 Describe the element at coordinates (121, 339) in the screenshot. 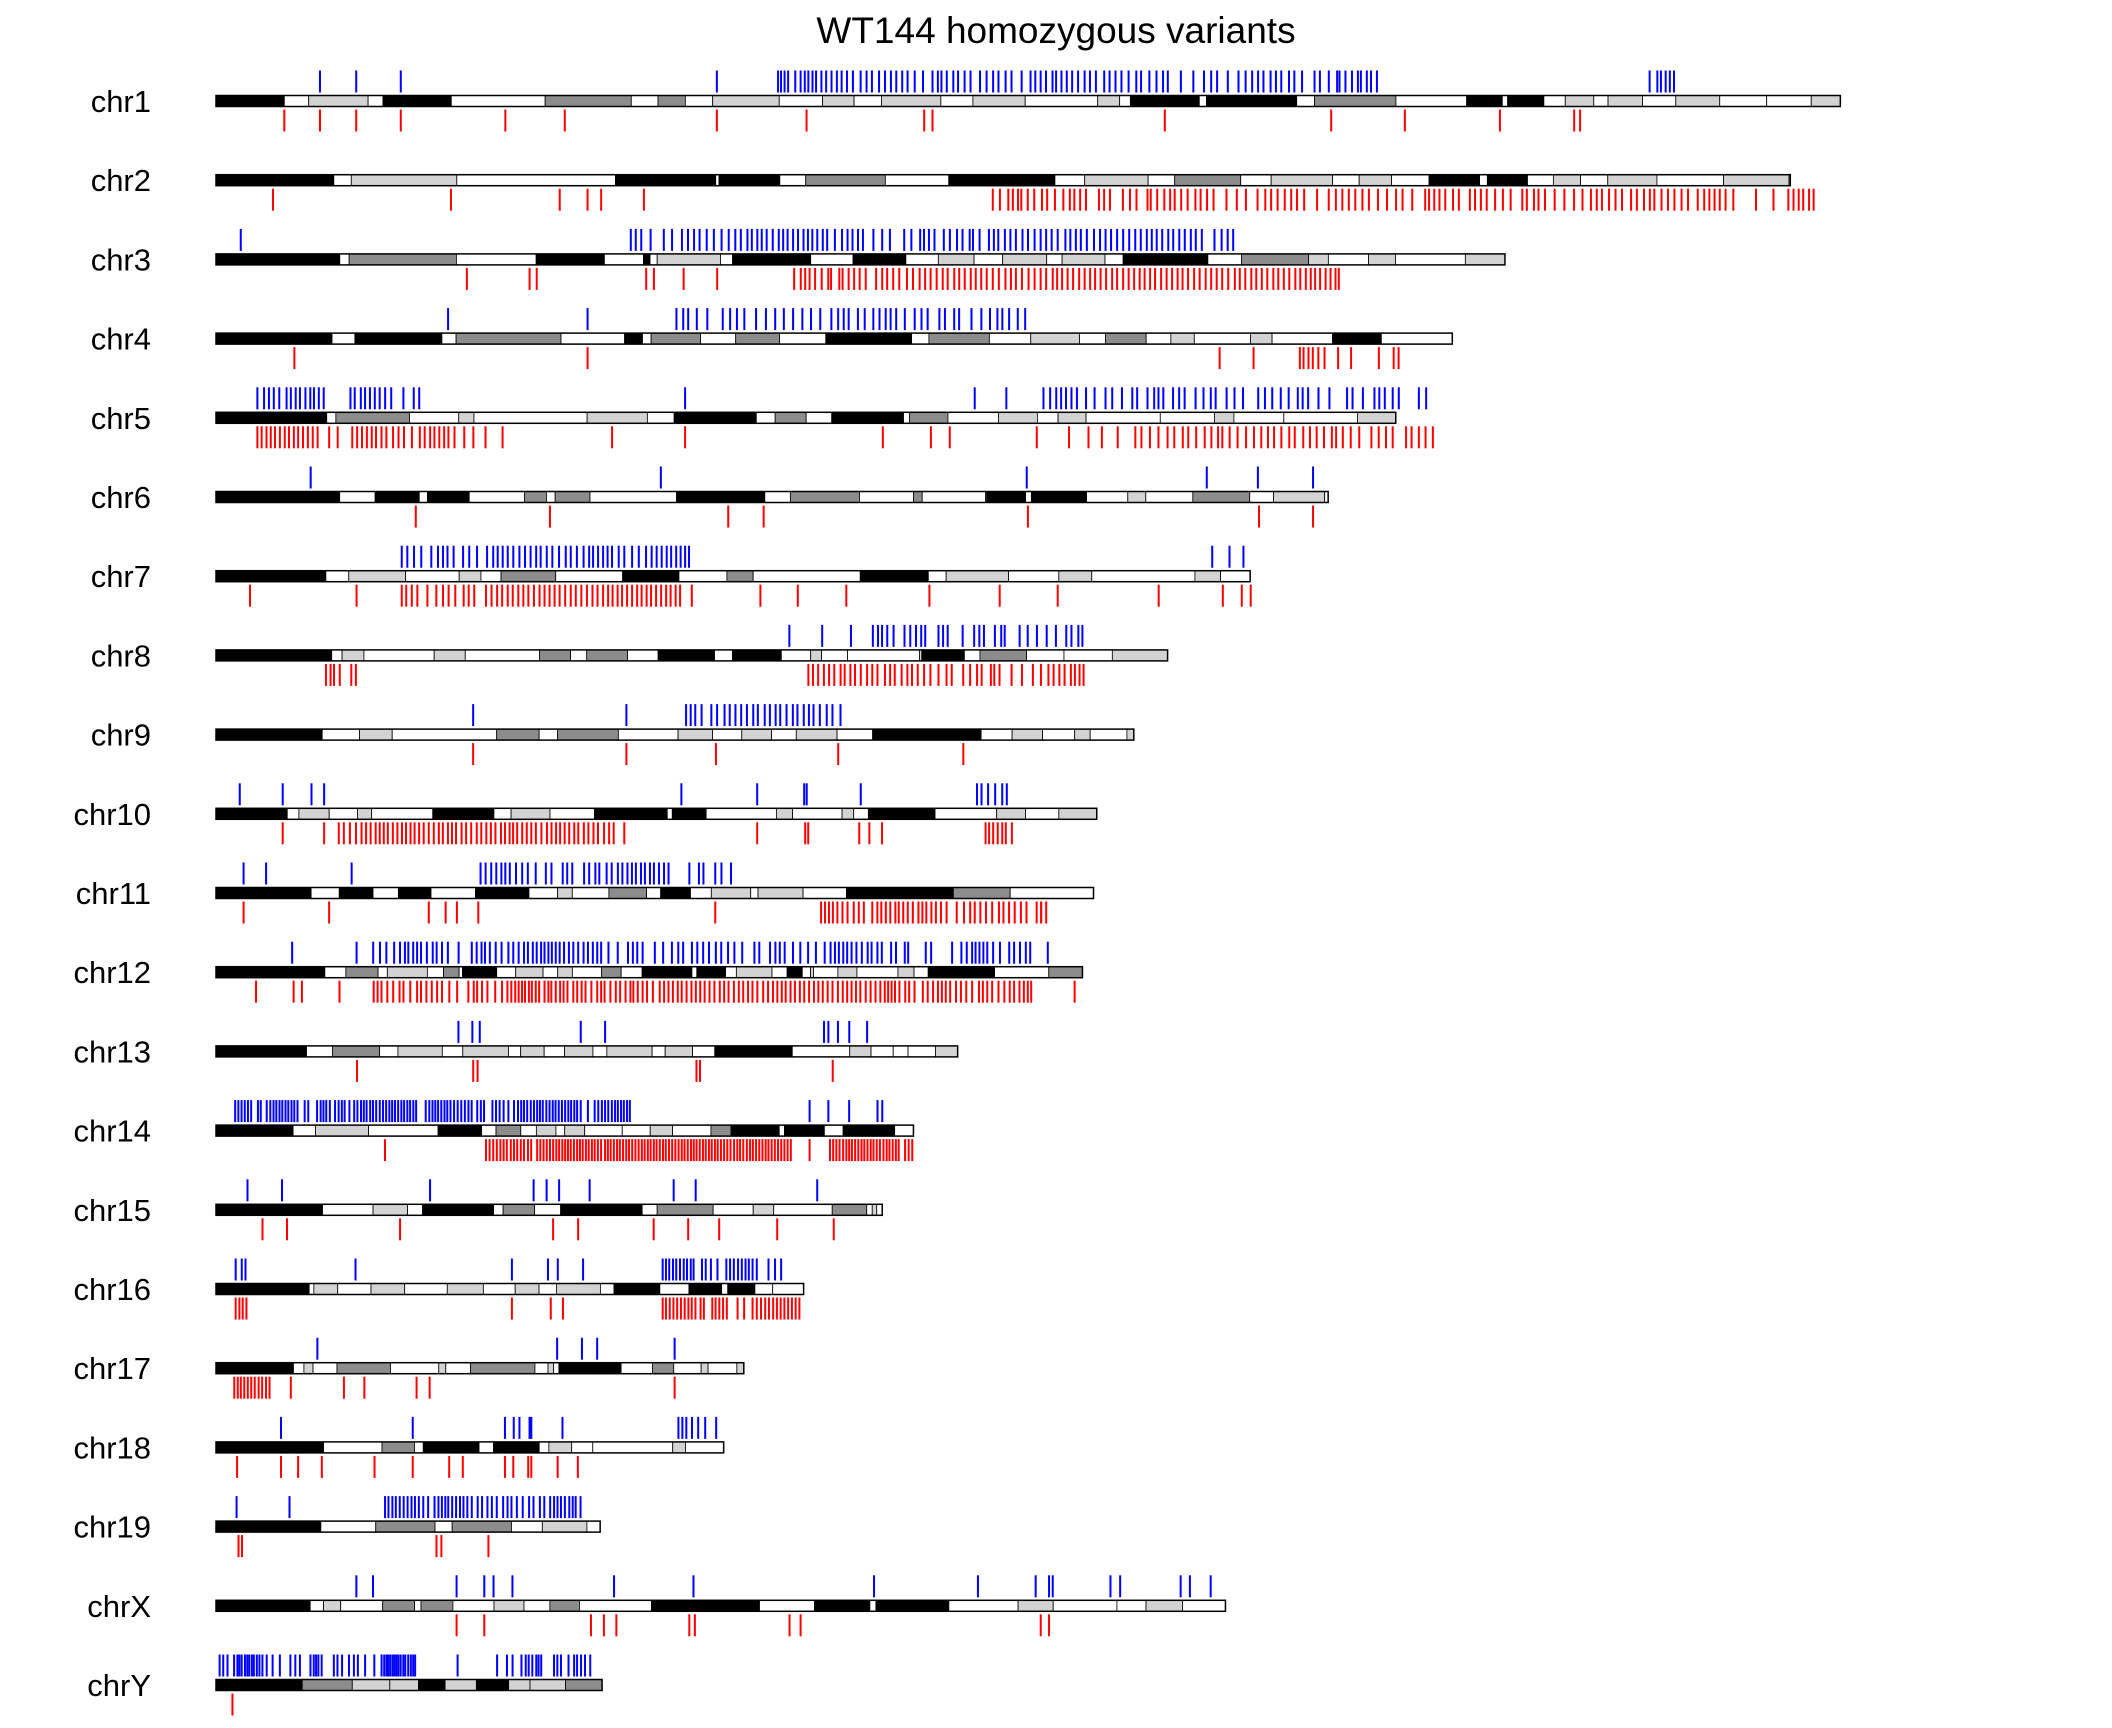

I see `chromosome-label: chr4` at that location.